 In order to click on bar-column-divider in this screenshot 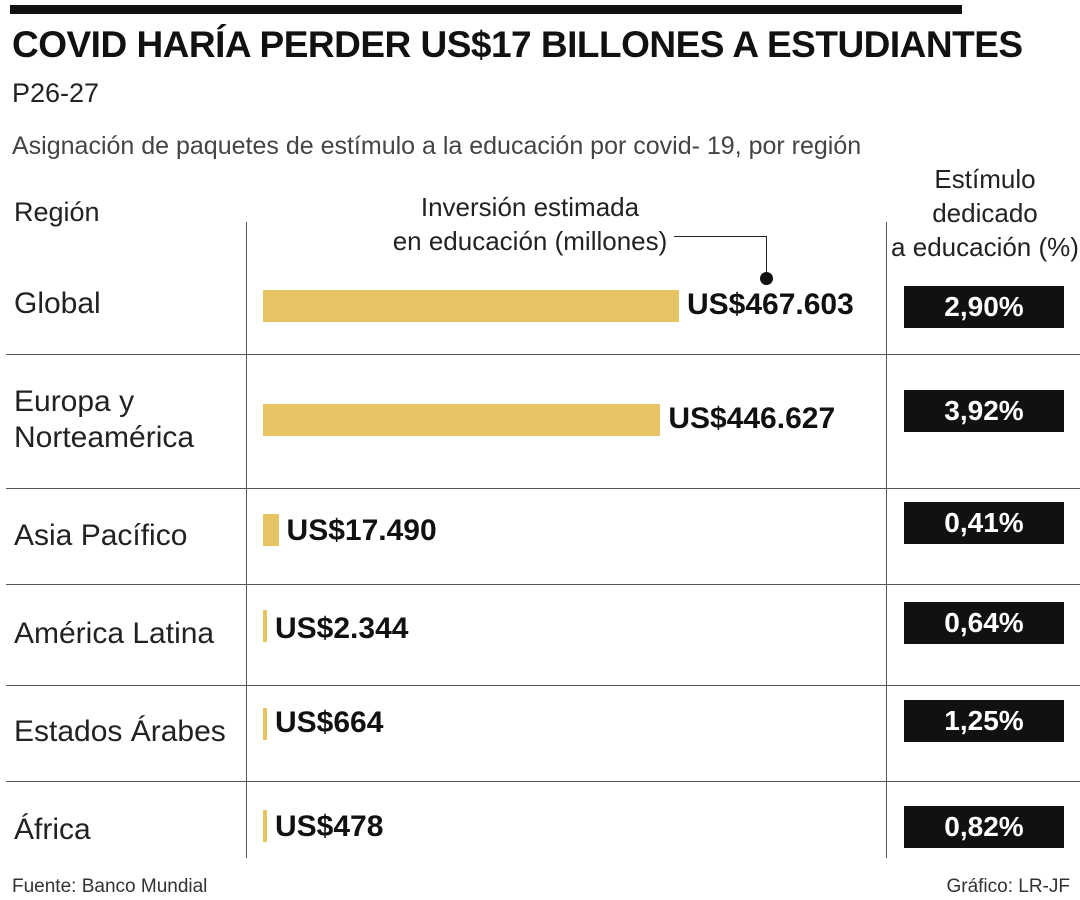, I will do `click(246, 540)`.